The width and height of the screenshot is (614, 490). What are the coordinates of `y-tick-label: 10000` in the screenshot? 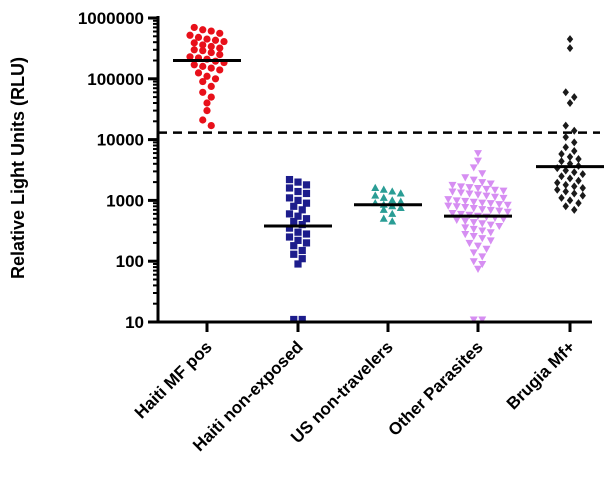 It's located at (120, 140).